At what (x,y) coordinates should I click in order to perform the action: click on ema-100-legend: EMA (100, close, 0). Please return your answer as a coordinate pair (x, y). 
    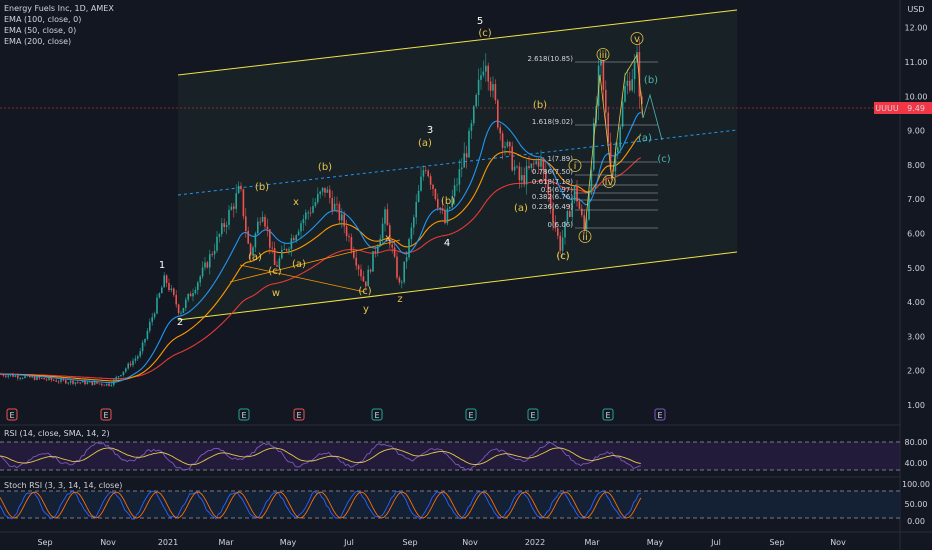
    Looking at the image, I should click on (43, 19).